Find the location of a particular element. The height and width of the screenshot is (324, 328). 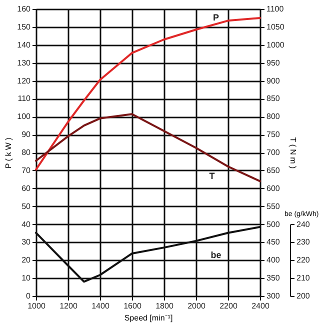

y-tick-label: 20 is located at coordinates (27, 260).